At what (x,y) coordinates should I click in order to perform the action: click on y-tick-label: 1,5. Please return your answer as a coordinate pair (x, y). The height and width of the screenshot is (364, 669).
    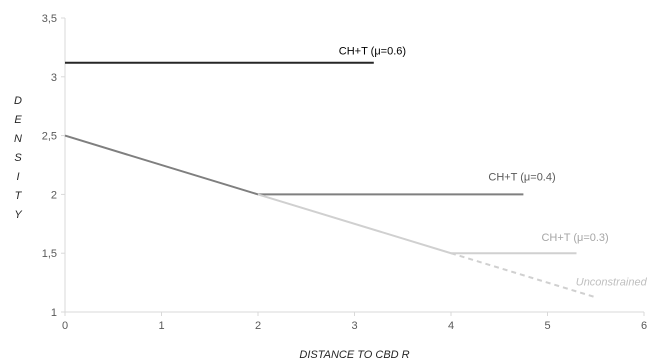
    Looking at the image, I should click on (49, 254).